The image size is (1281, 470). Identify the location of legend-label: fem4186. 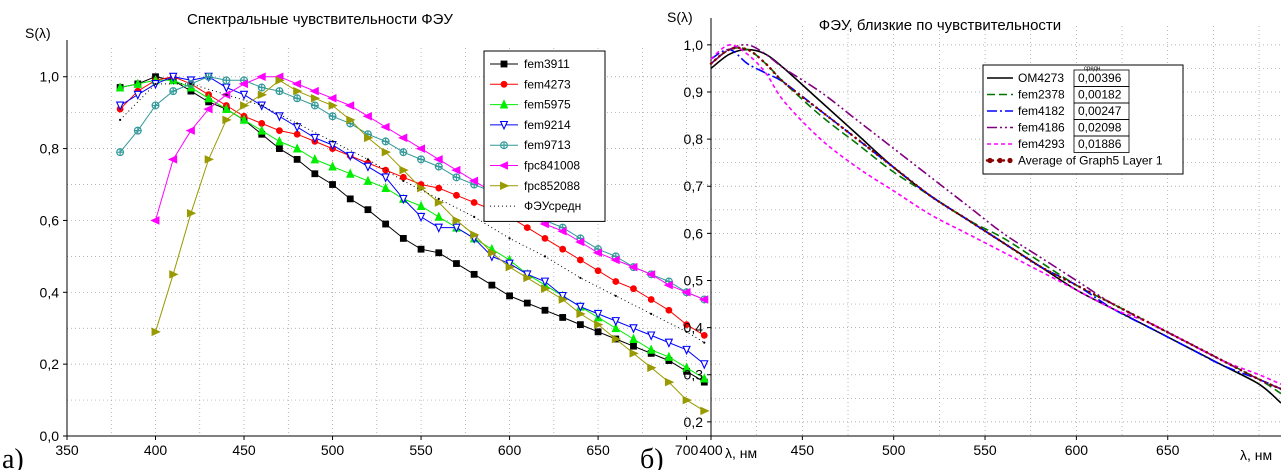
(1041, 128).